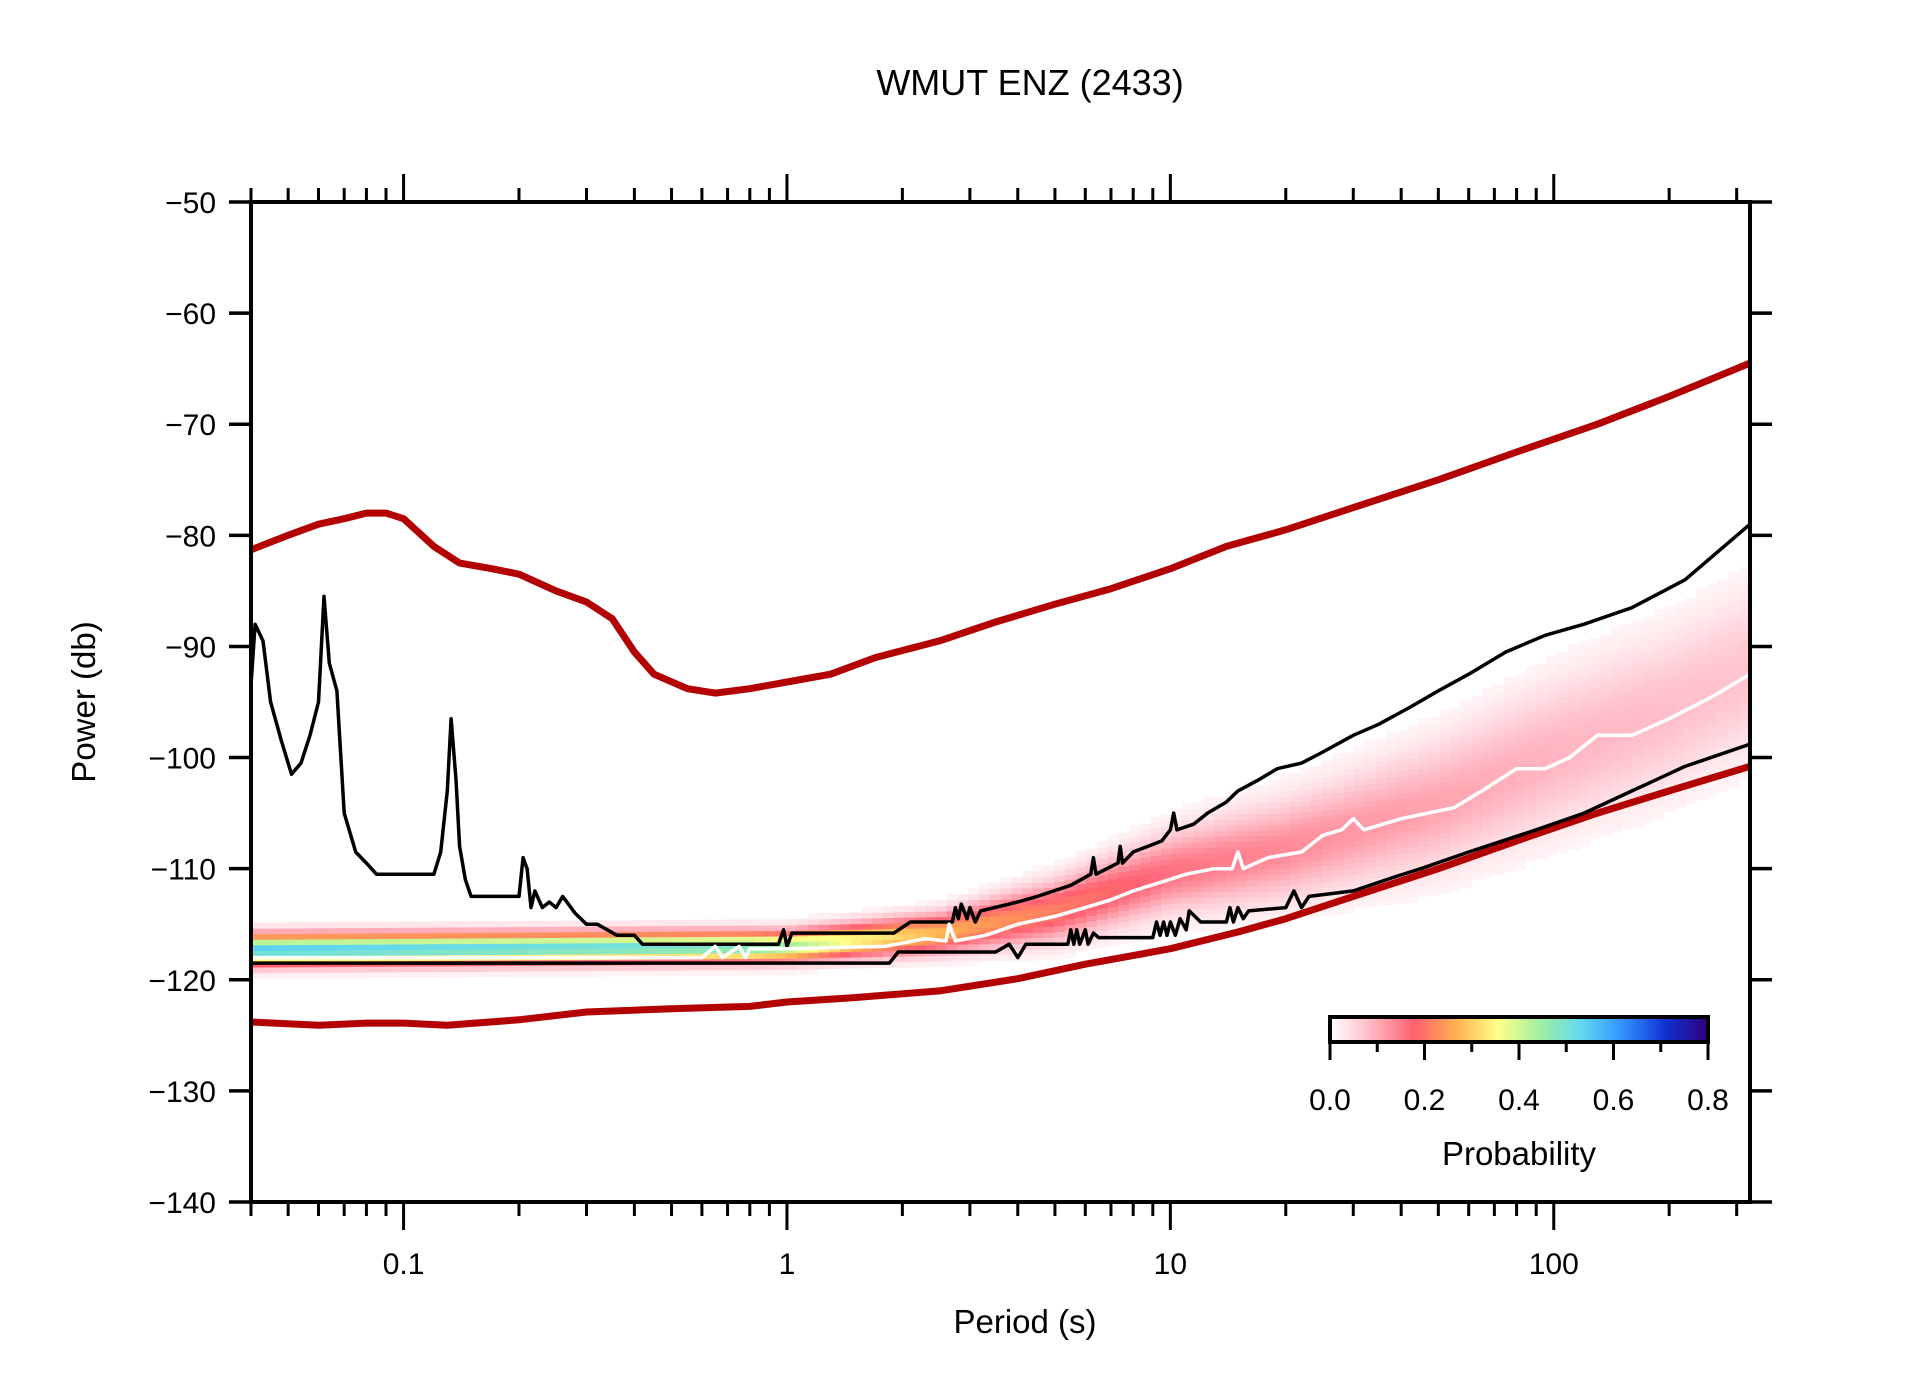  What do you see at coordinates (1519, 1093) in the screenshot?
I see `colorbar: 0.0 0.2 0.4 0.6 0.8 Probability` at bounding box center [1519, 1093].